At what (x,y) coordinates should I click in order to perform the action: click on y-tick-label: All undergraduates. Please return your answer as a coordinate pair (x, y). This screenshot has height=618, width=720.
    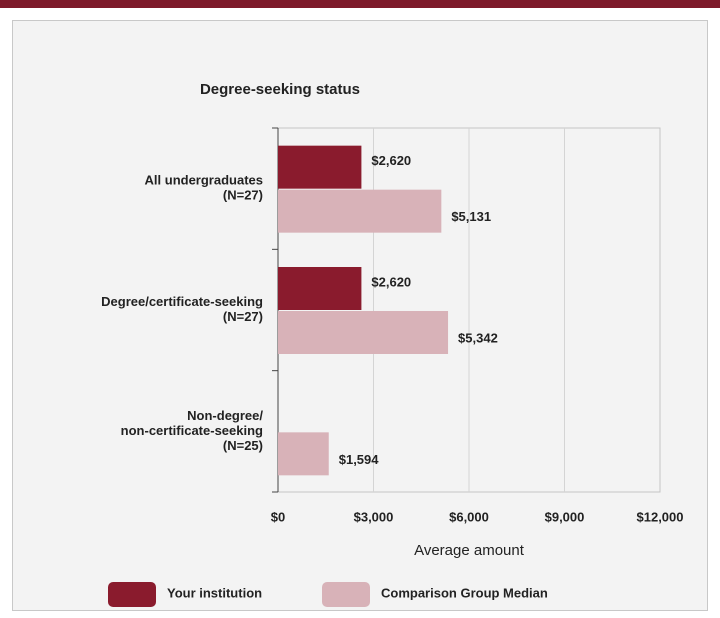
    Looking at the image, I should click on (204, 180).